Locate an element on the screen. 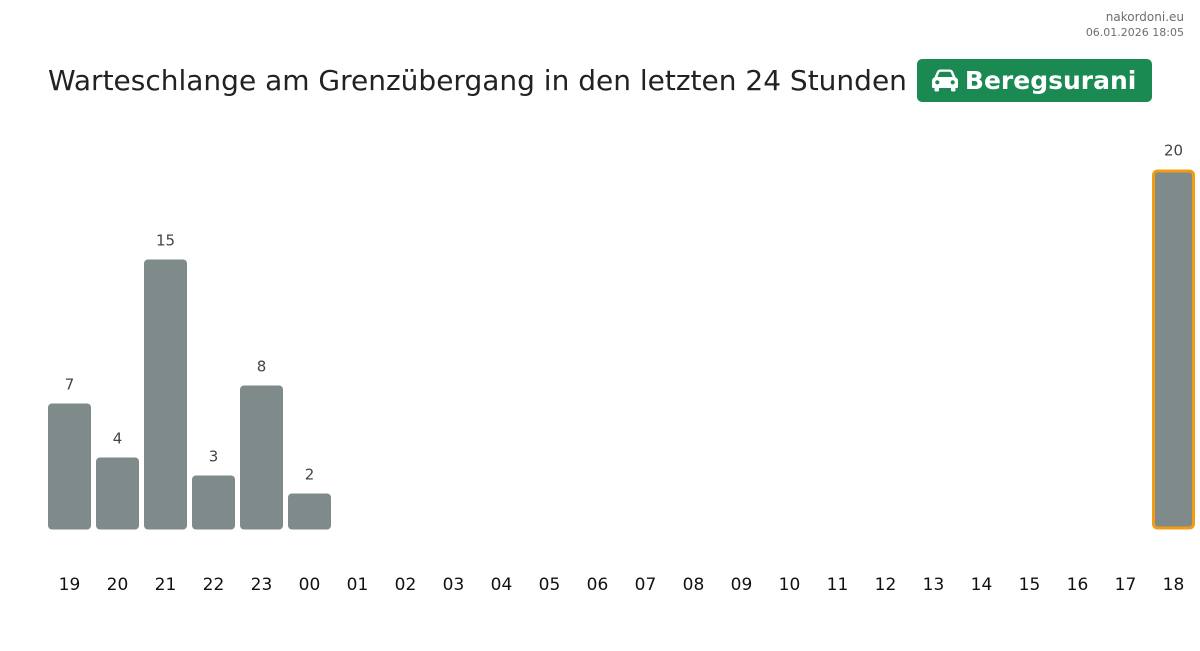 The width and height of the screenshot is (1200, 651). x-tick-label: 07 is located at coordinates (646, 585).